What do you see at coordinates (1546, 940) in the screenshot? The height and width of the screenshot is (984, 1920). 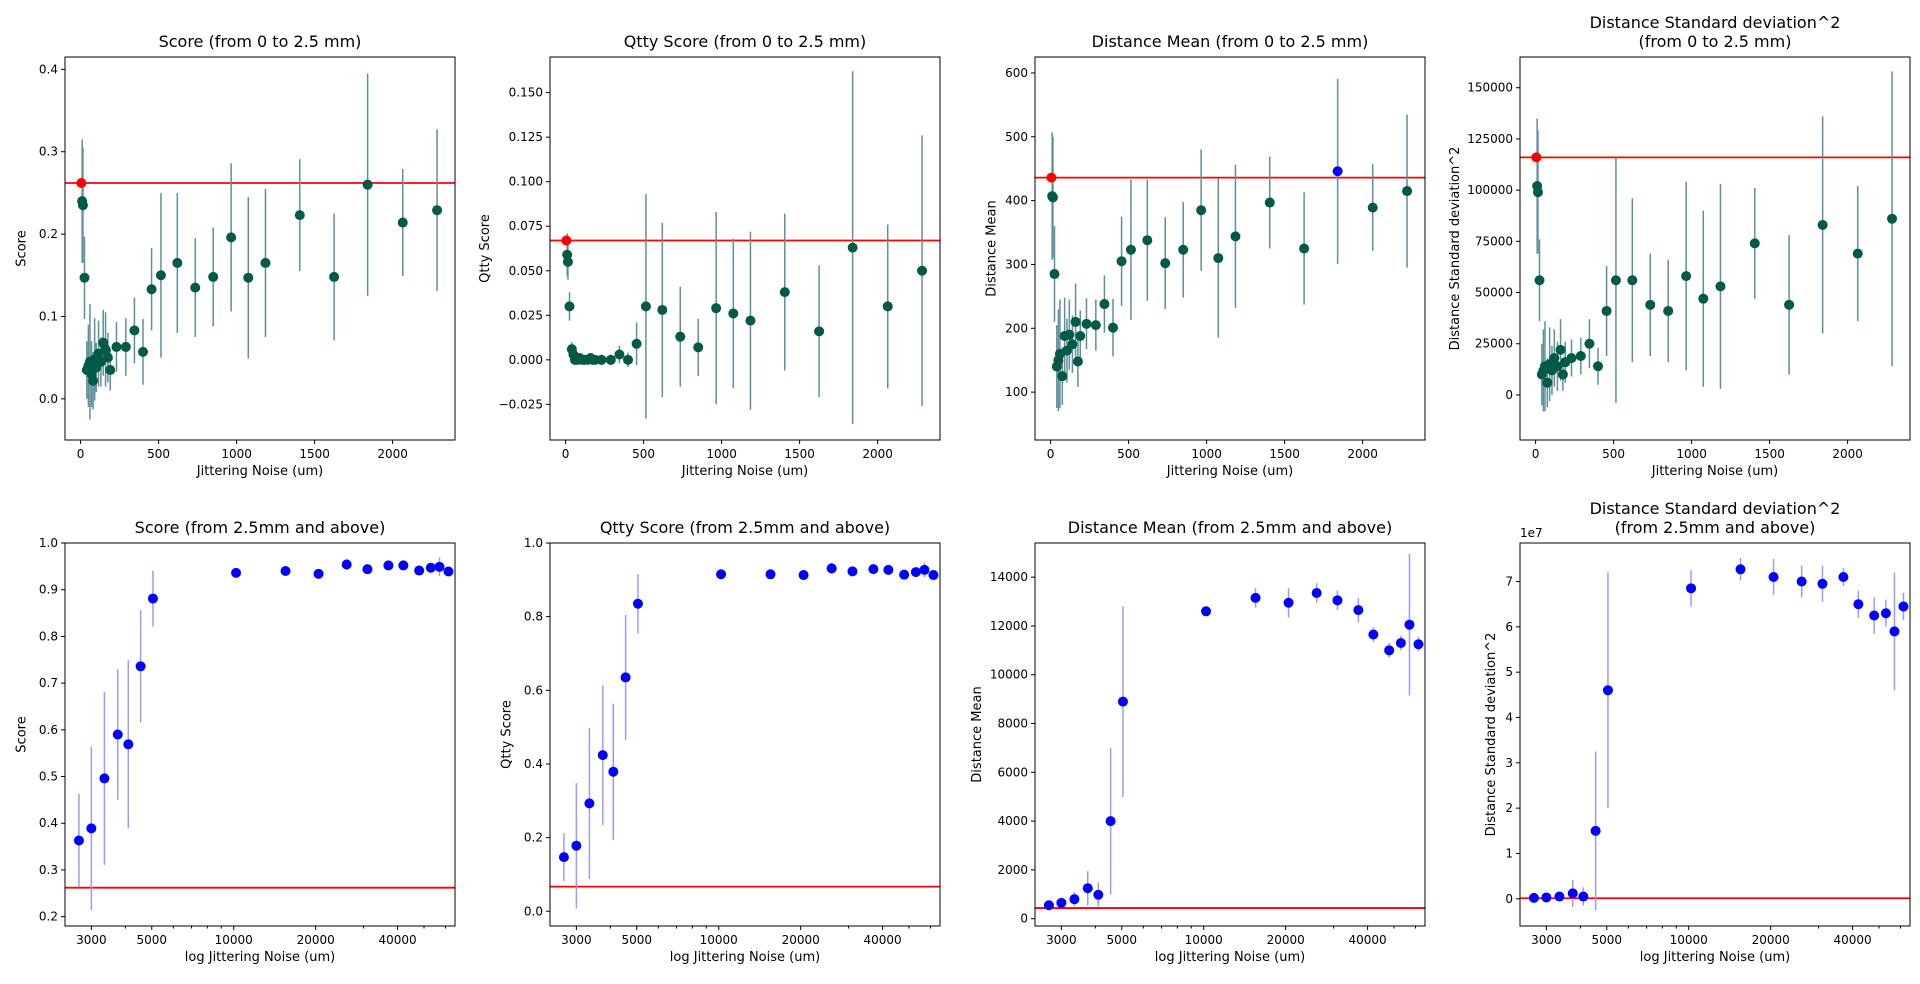 I see `x-tick-label: 3000` at bounding box center [1546, 940].